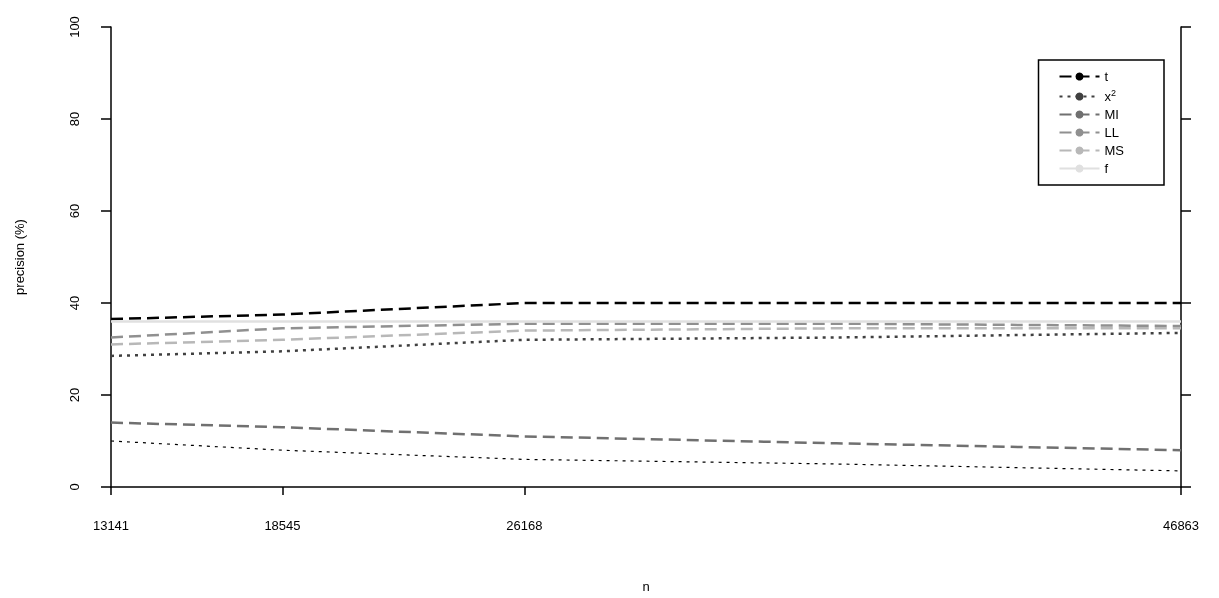  I want to click on x-tick-label: 46863, so click(1181, 525).